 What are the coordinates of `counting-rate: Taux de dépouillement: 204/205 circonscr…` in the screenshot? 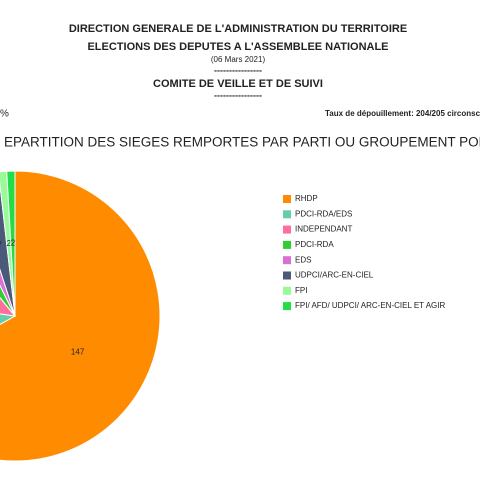 It's located at (402, 113).